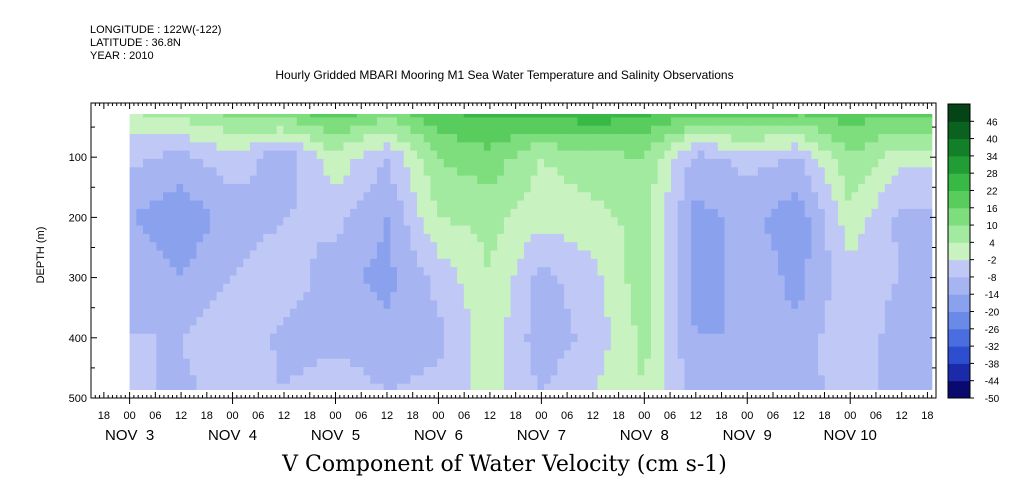  What do you see at coordinates (438, 435) in the screenshot?
I see `x-day-label: NOV 6` at bounding box center [438, 435].